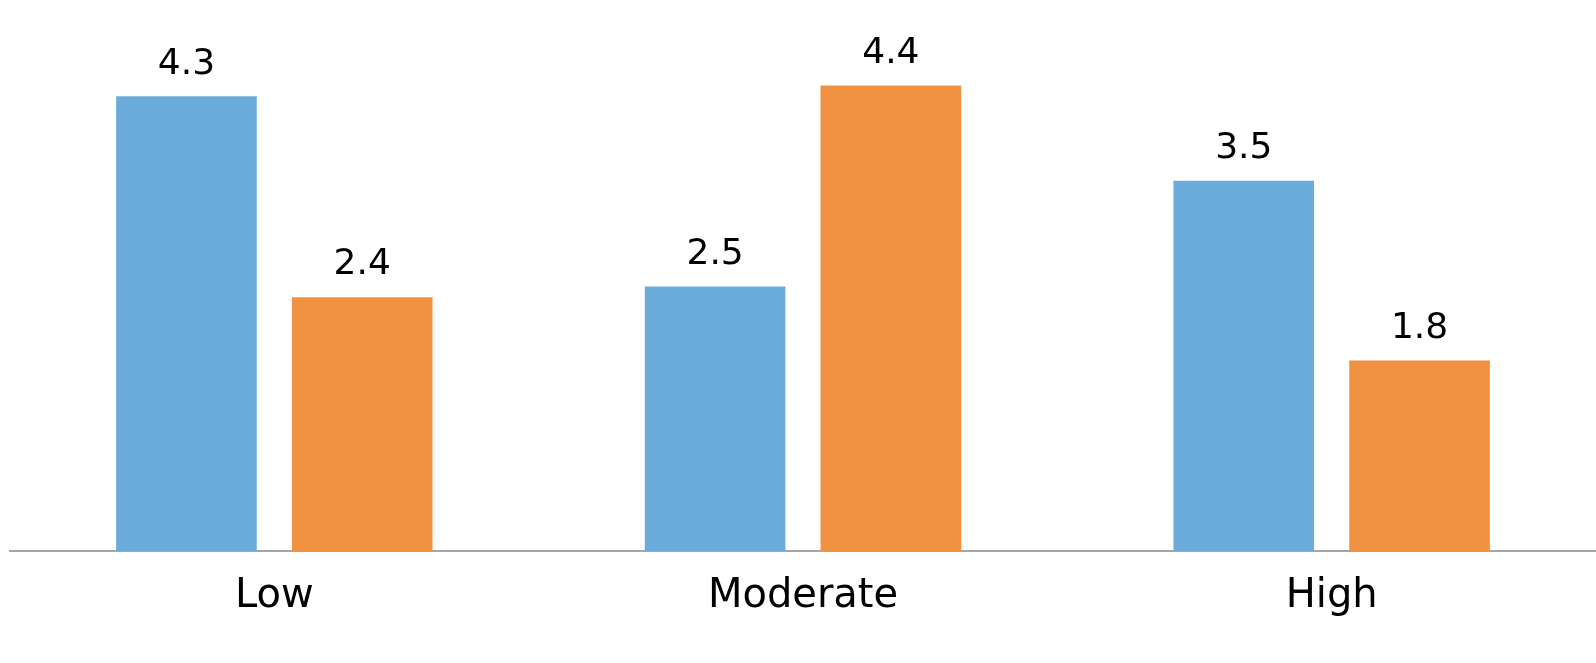  What do you see at coordinates (715, 251) in the screenshot?
I see `data-label: 2.5` at bounding box center [715, 251].